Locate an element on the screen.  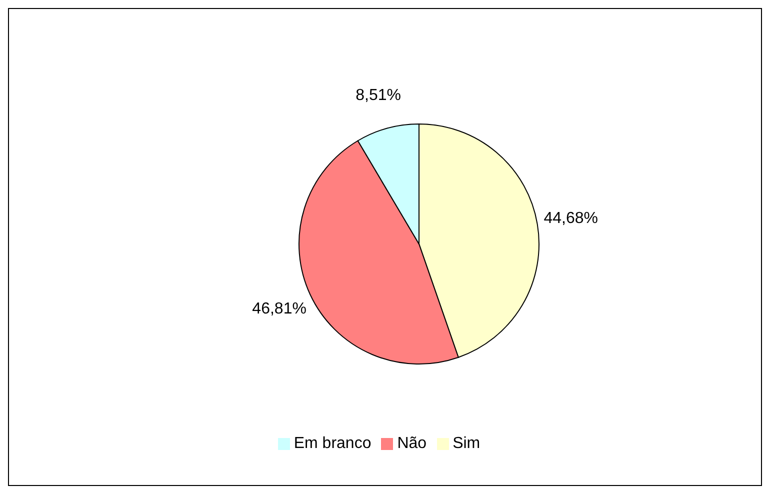
legend-label: Não is located at coordinates (412, 443).